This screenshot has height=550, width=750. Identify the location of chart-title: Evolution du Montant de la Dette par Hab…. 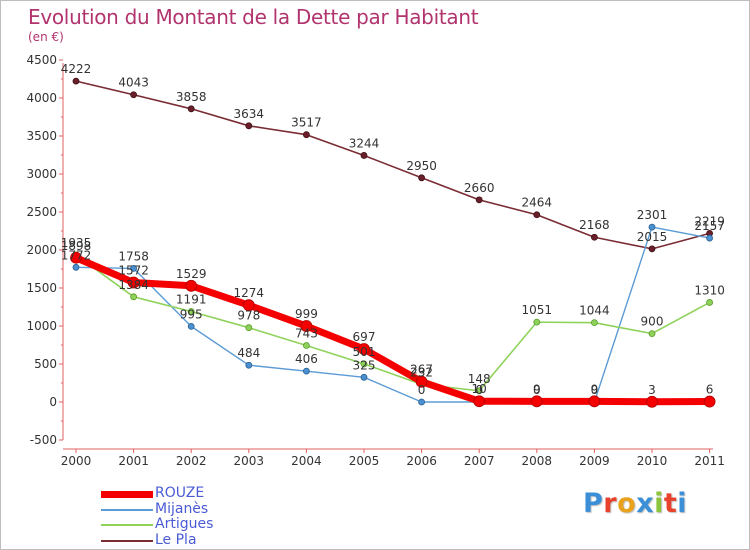
(253, 17).